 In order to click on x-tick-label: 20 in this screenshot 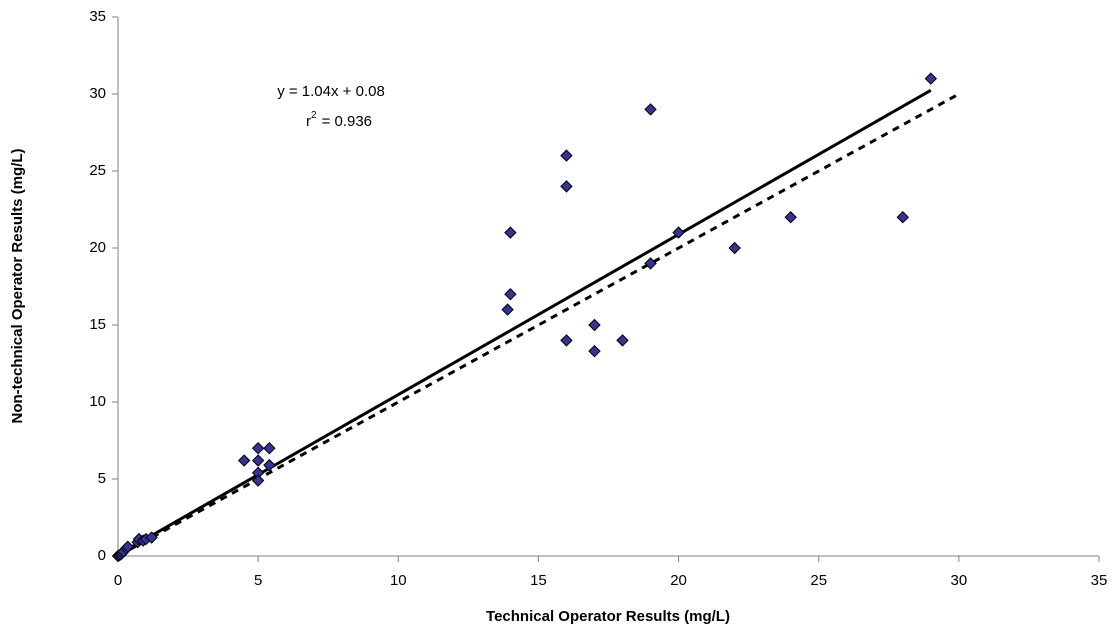, I will do `click(678, 580)`.